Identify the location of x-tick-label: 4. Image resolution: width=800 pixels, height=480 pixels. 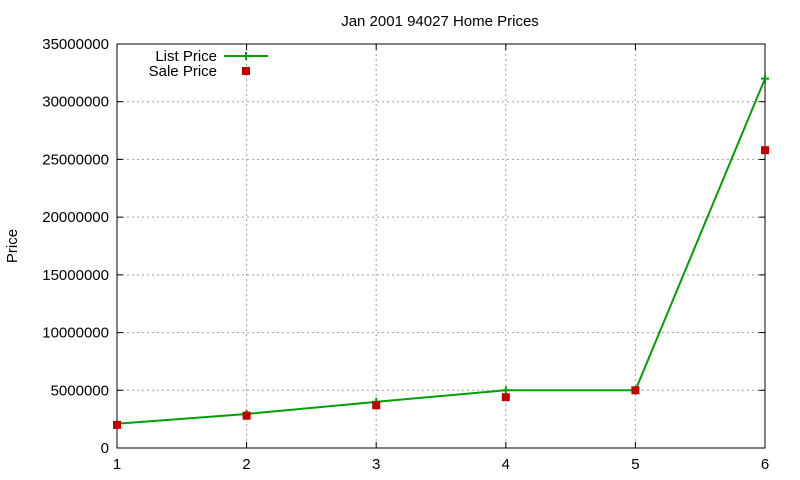
(506, 464).